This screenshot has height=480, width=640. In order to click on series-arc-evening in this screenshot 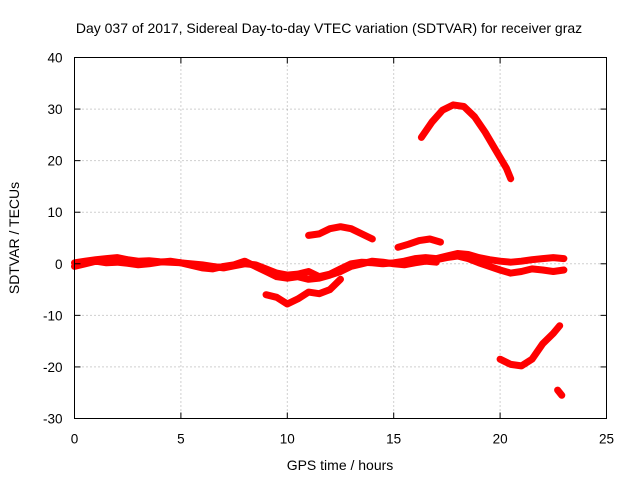, I will do `click(495, 264)`.